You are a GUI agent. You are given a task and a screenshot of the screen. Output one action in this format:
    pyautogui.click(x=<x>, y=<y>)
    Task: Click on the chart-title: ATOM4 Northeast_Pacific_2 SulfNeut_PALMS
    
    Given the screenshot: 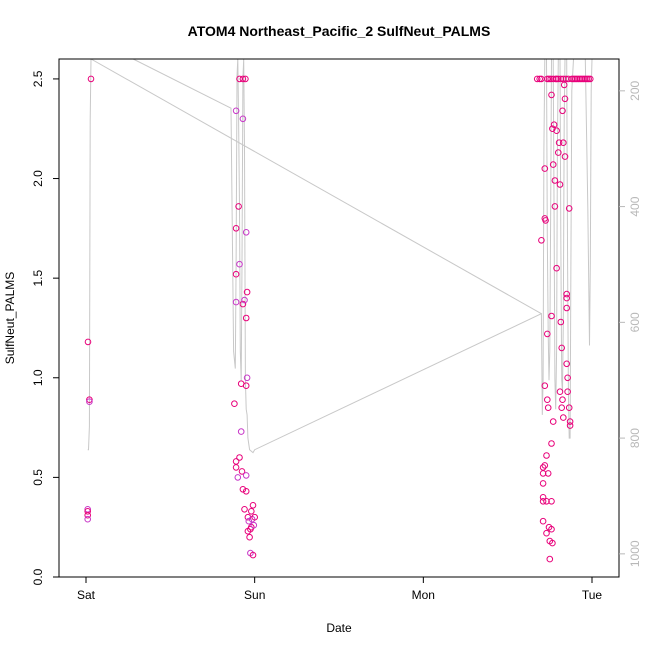 What is the action you would take?
    pyautogui.click(x=339, y=31)
    